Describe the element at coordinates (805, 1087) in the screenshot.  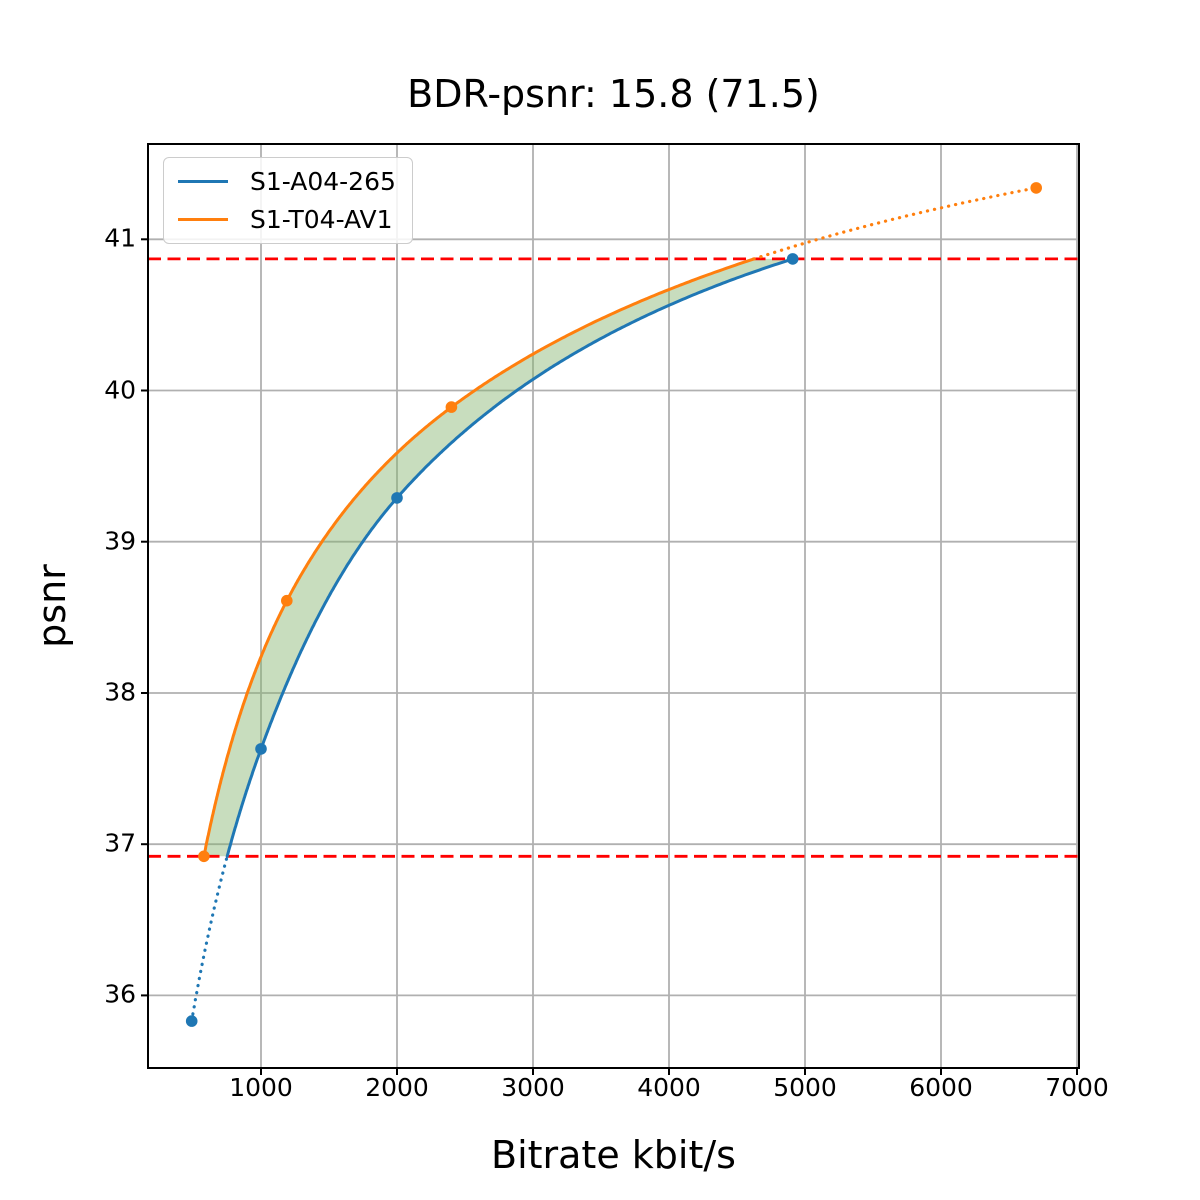
I see `x-tick-label: 5000` at that location.